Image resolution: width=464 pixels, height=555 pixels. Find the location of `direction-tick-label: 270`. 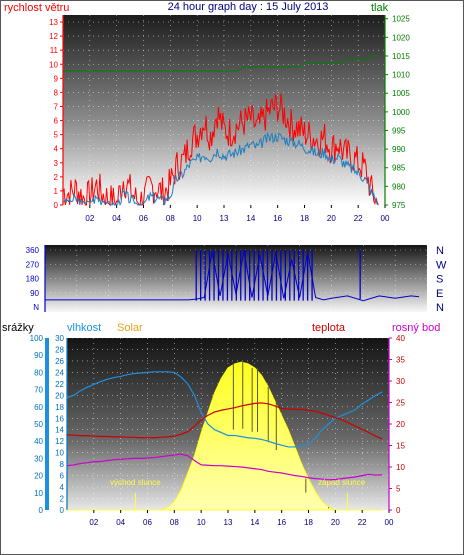

direction-tick-label: 270 is located at coordinates (33, 264).